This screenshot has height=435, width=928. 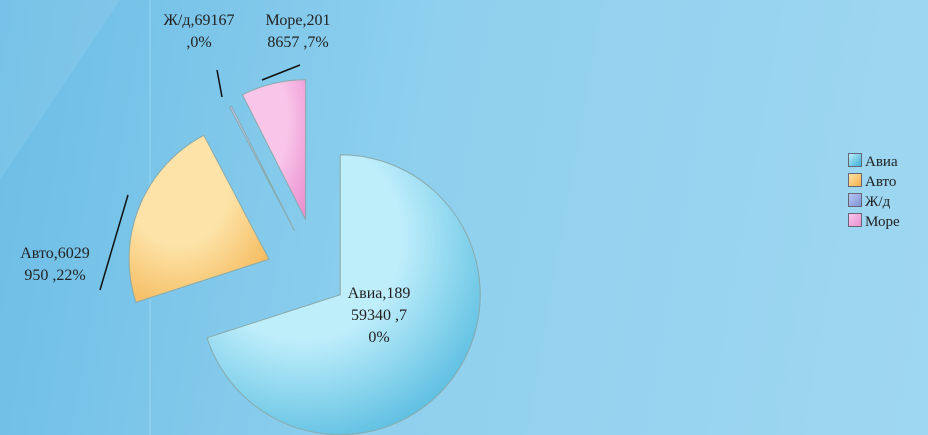 I want to click on legend-item: Авто, so click(x=872, y=182).